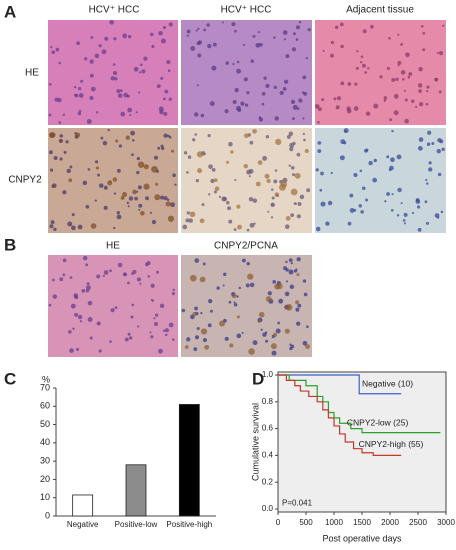  What do you see at coordinates (32, 73) in the screenshot?
I see `row-label: HE` at bounding box center [32, 73].